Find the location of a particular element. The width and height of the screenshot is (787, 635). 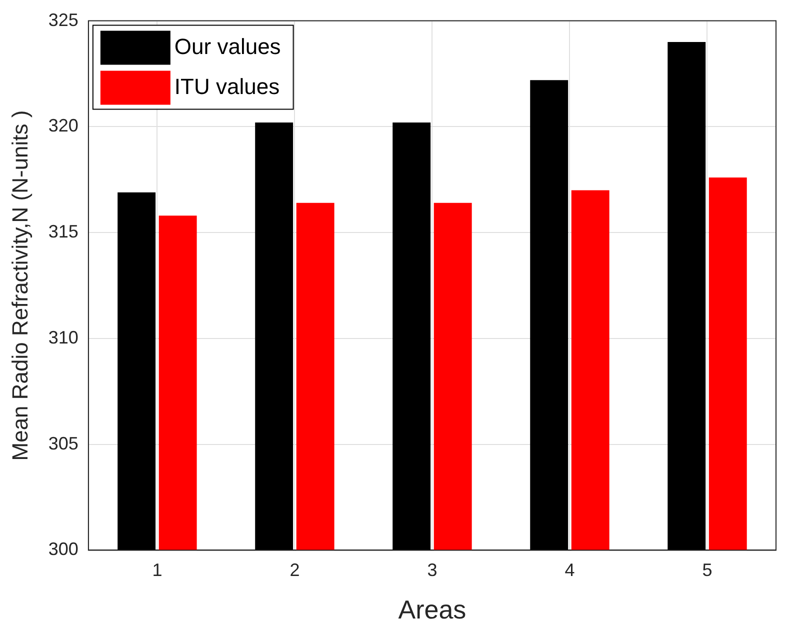

x-tick-label: 1 is located at coordinates (157, 570).